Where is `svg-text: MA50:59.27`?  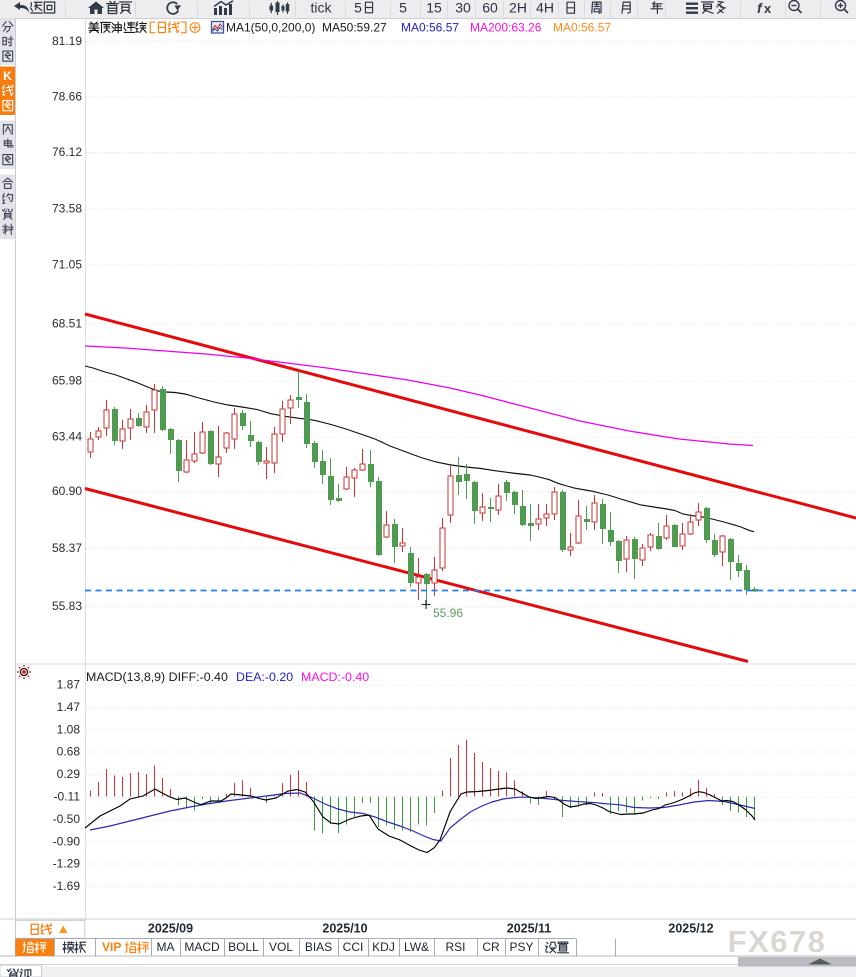
svg-text: MA50:59.27 is located at coordinates (354, 28).